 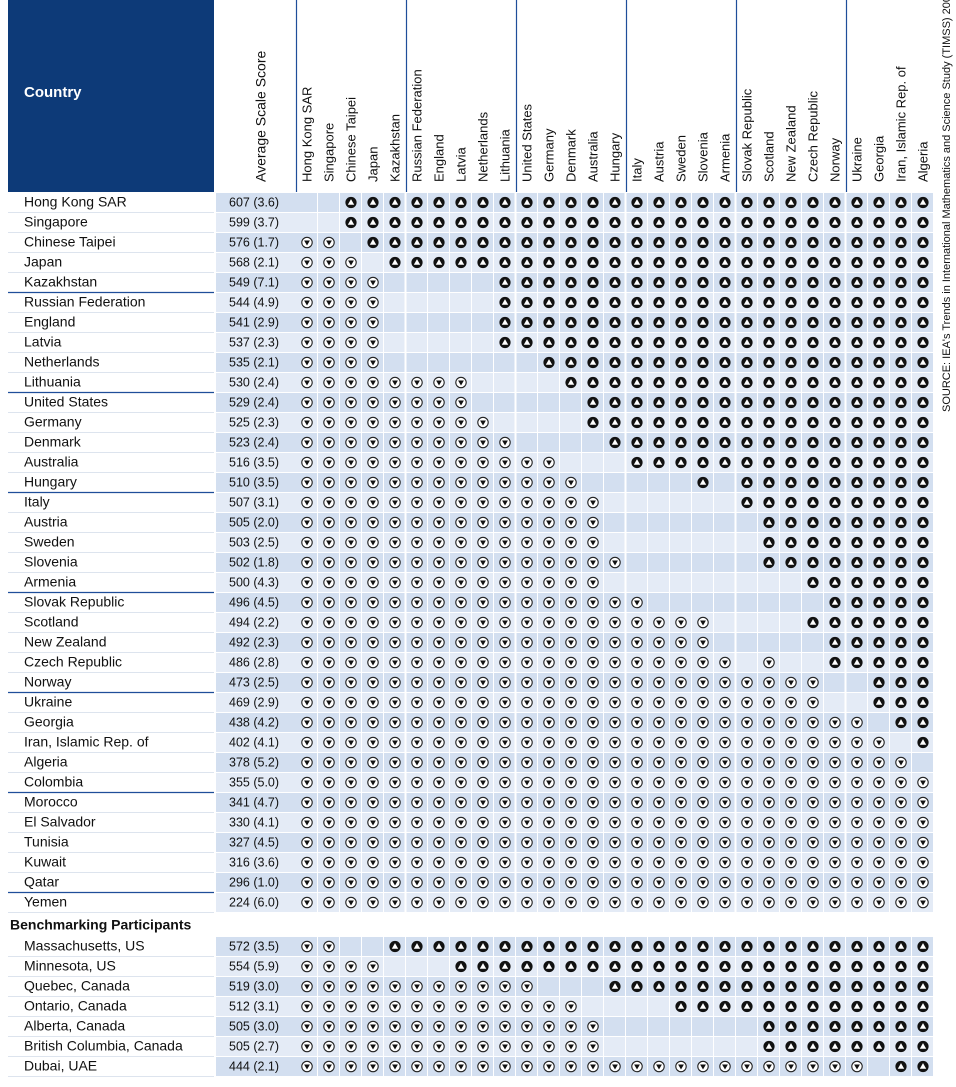 What do you see at coordinates (658, 161) in the screenshot?
I see `column-label: Austria` at bounding box center [658, 161].